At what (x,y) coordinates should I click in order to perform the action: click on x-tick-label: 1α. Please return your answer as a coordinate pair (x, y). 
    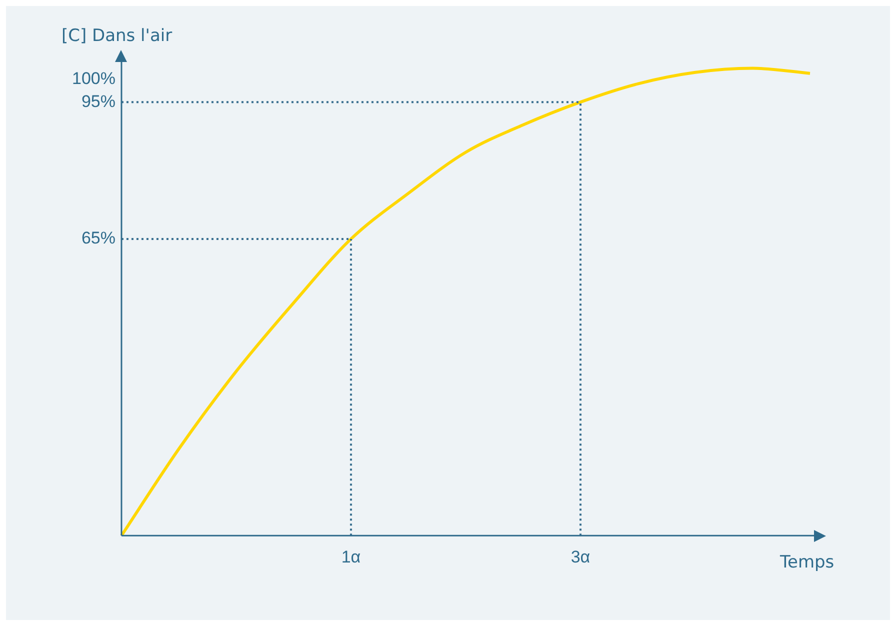
    Looking at the image, I should click on (351, 556).